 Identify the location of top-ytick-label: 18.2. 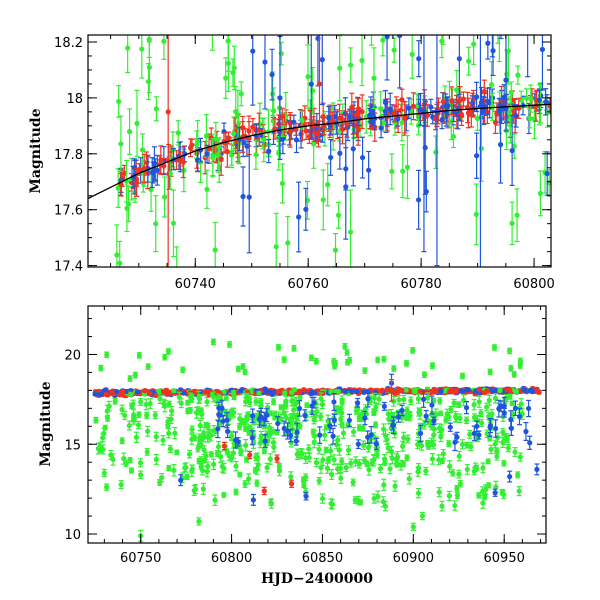
(68, 43).